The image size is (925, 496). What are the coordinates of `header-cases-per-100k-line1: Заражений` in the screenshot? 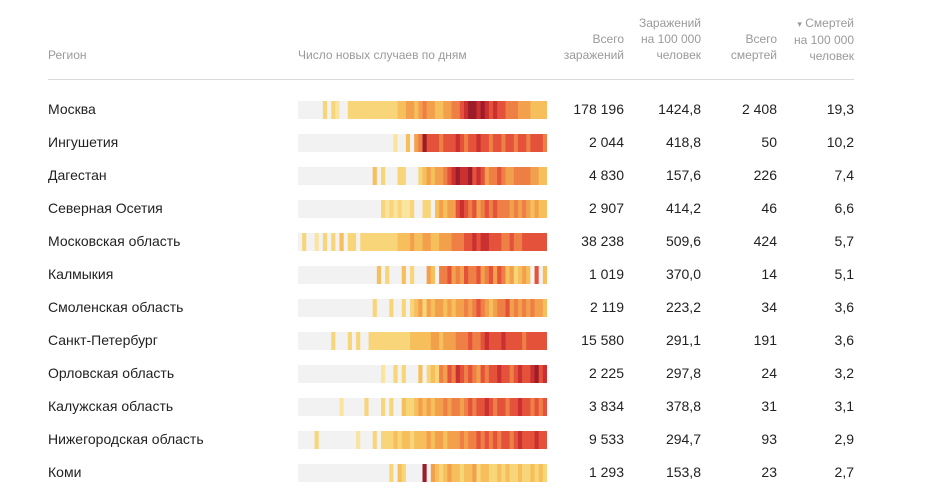 It's located at (669, 23).